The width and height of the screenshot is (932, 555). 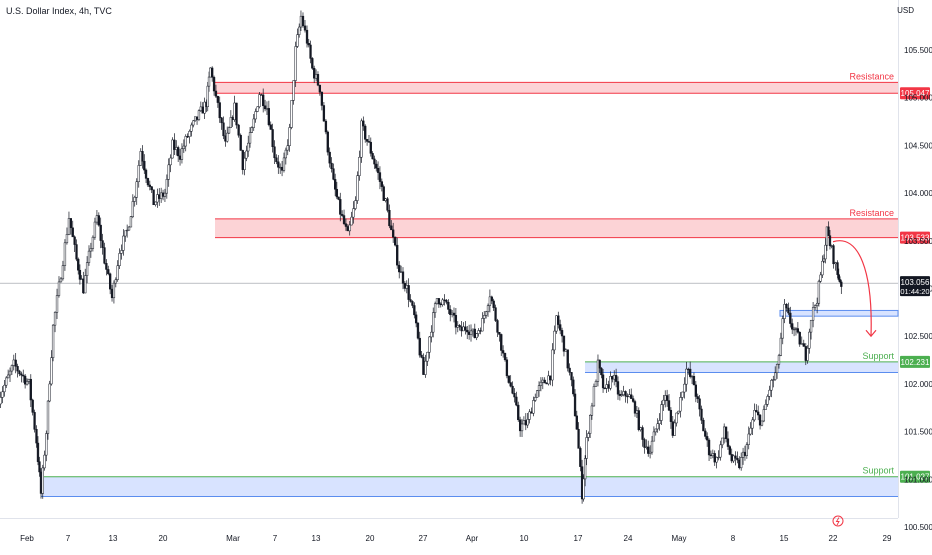 What do you see at coordinates (163, 538) in the screenshot?
I see `x-tick-label: 20` at bounding box center [163, 538].